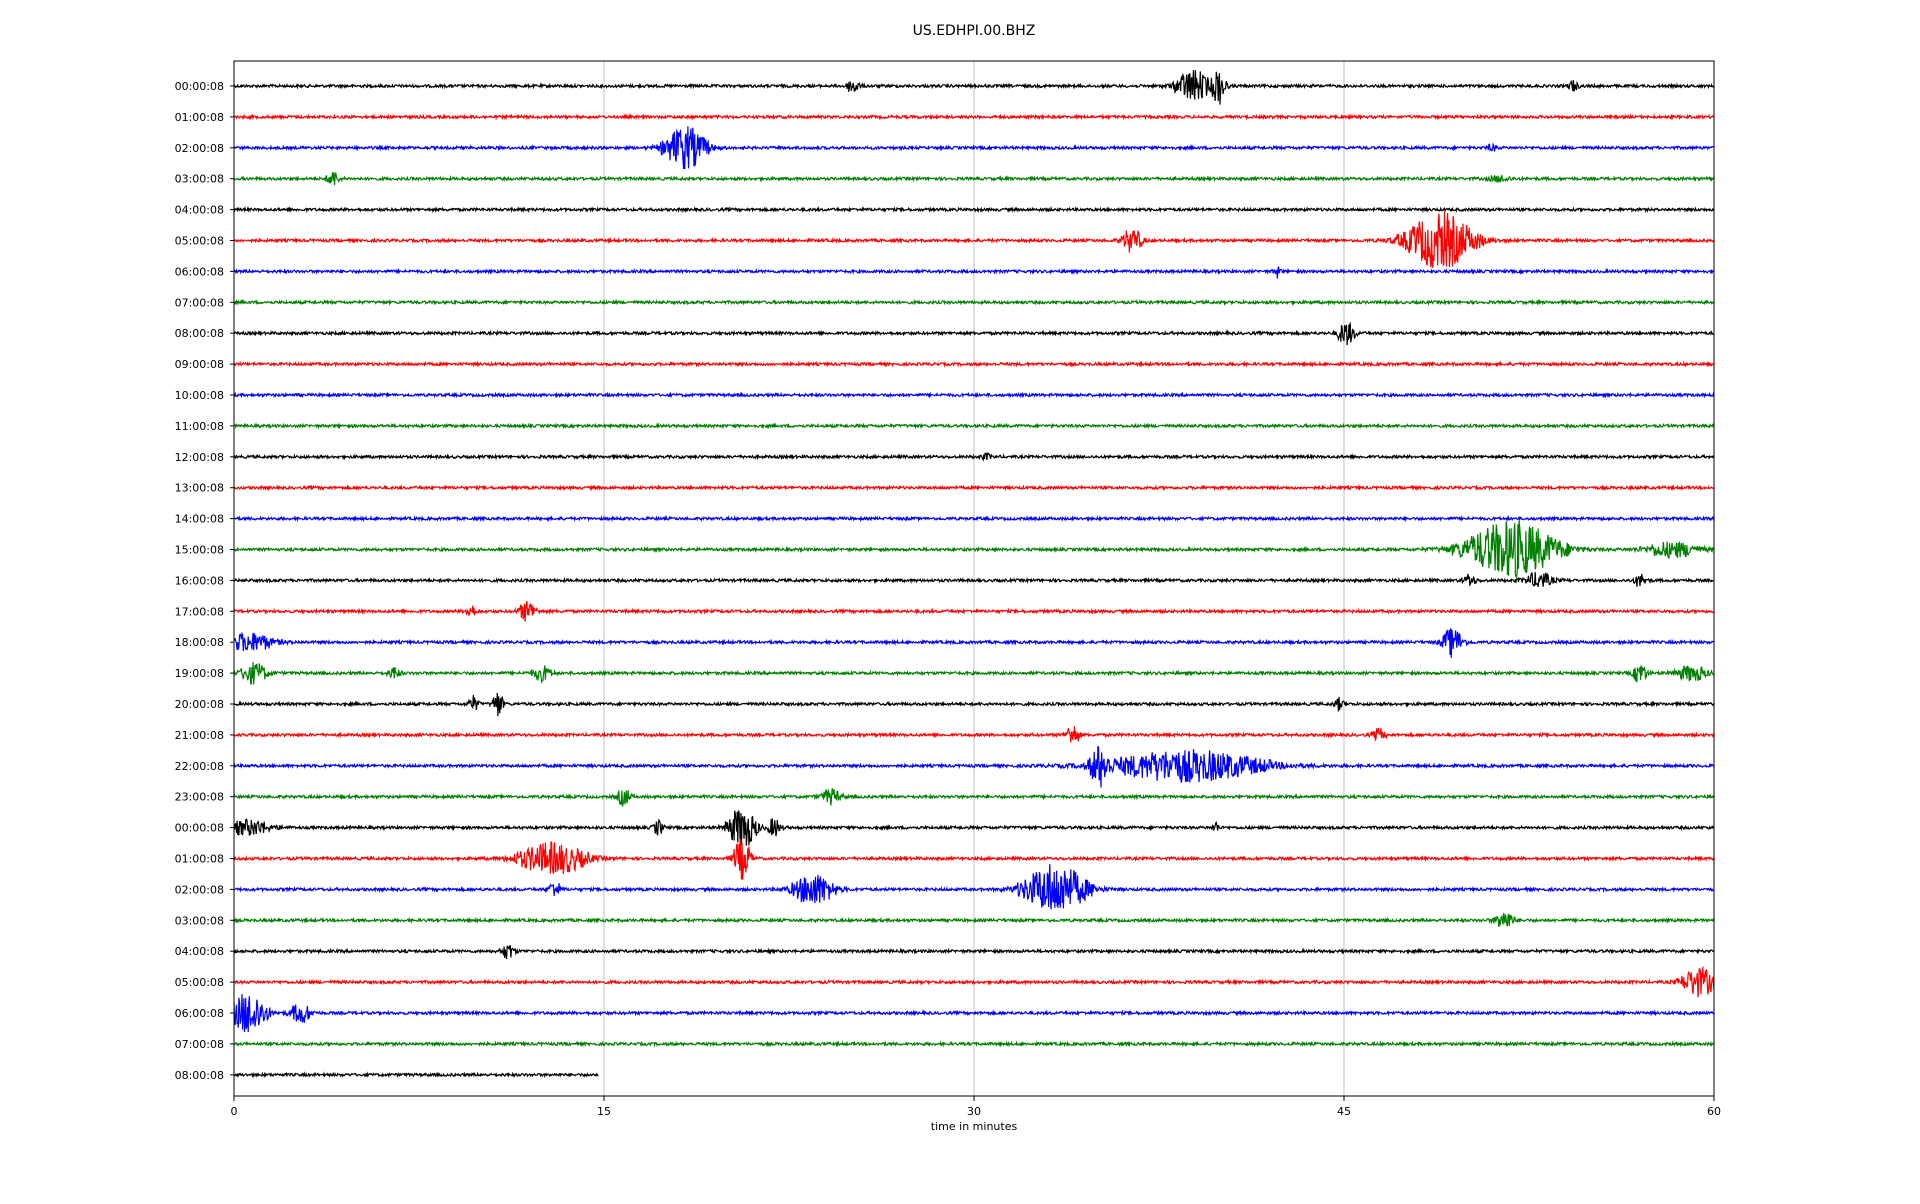  What do you see at coordinates (199, 519) in the screenshot?
I see `row-label-14: 14:00:08` at bounding box center [199, 519].